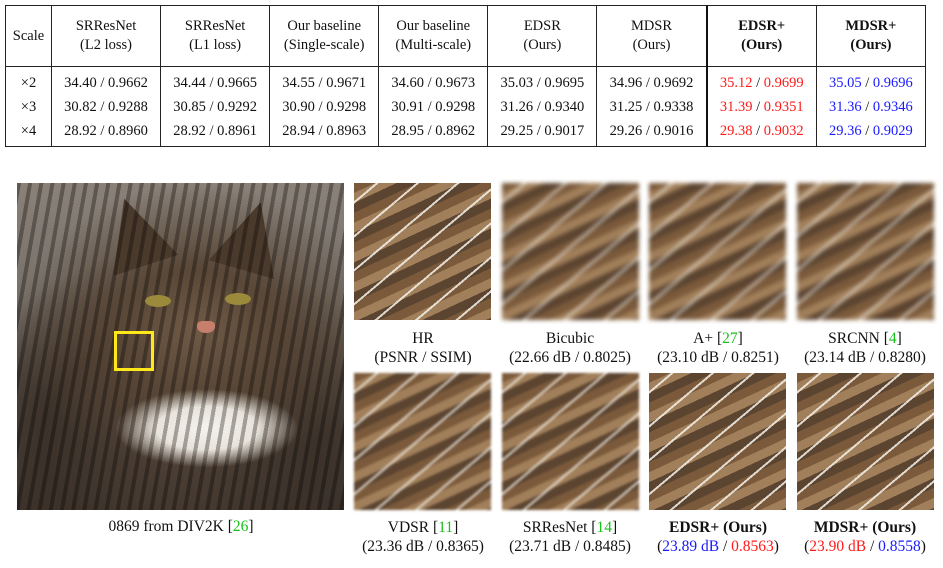  I want to click on scale-cell: ×2, so click(28, 80).